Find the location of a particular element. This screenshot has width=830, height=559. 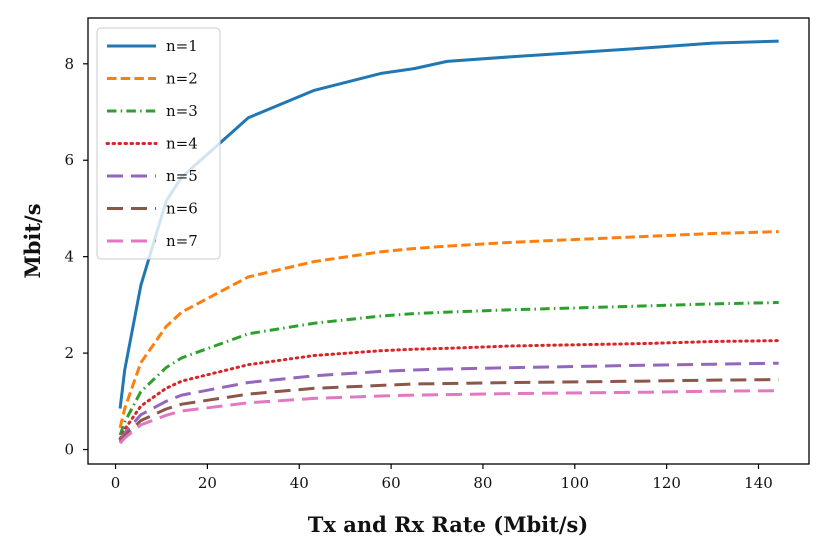

y-tick-label: 2 is located at coordinates (69, 353).